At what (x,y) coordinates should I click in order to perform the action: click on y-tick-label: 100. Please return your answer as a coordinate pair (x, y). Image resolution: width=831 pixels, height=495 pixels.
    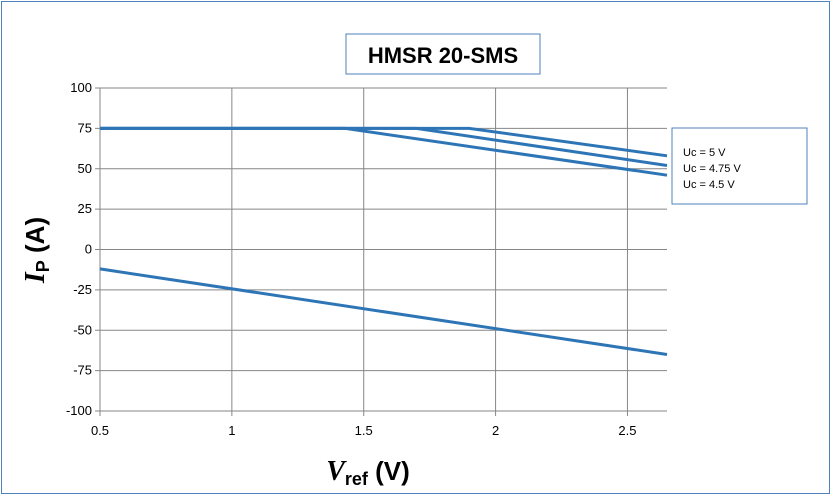
    Looking at the image, I should click on (81, 87).